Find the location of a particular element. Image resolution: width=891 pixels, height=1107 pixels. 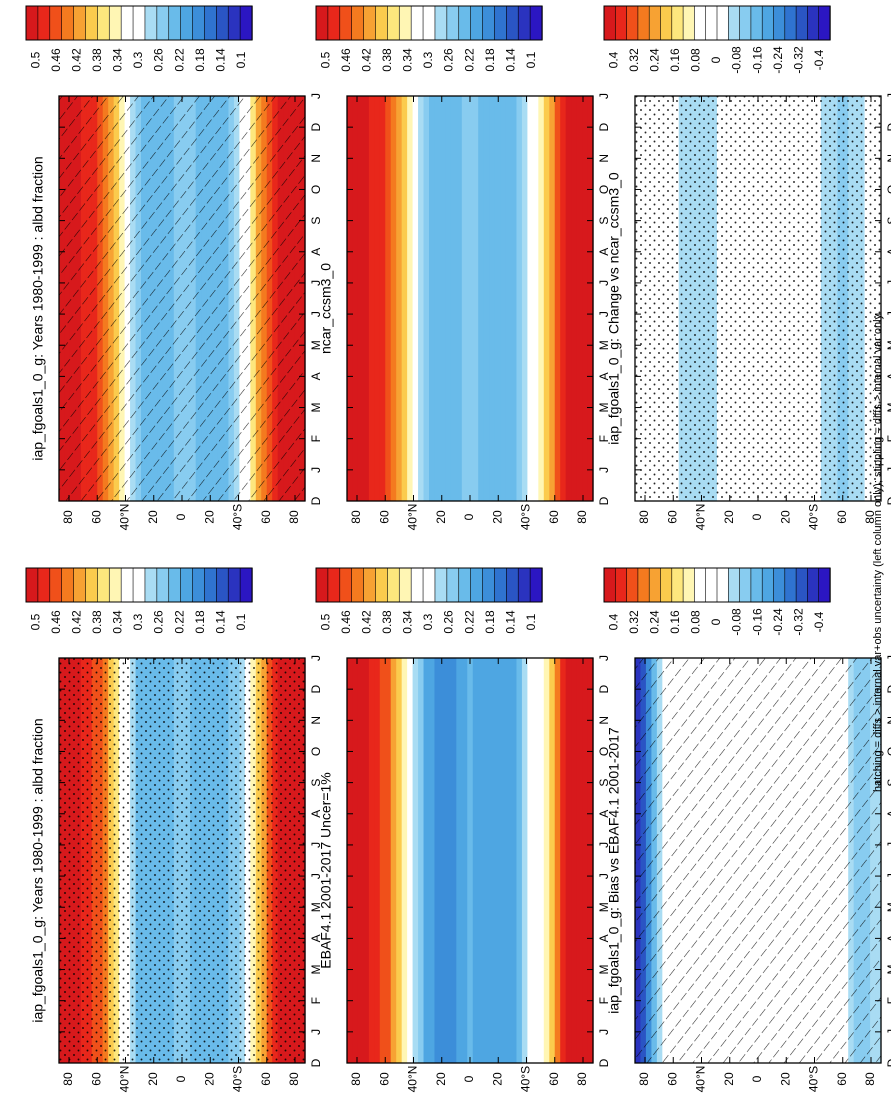

colorbar-label: 0.5 is located at coordinates (35, 621).